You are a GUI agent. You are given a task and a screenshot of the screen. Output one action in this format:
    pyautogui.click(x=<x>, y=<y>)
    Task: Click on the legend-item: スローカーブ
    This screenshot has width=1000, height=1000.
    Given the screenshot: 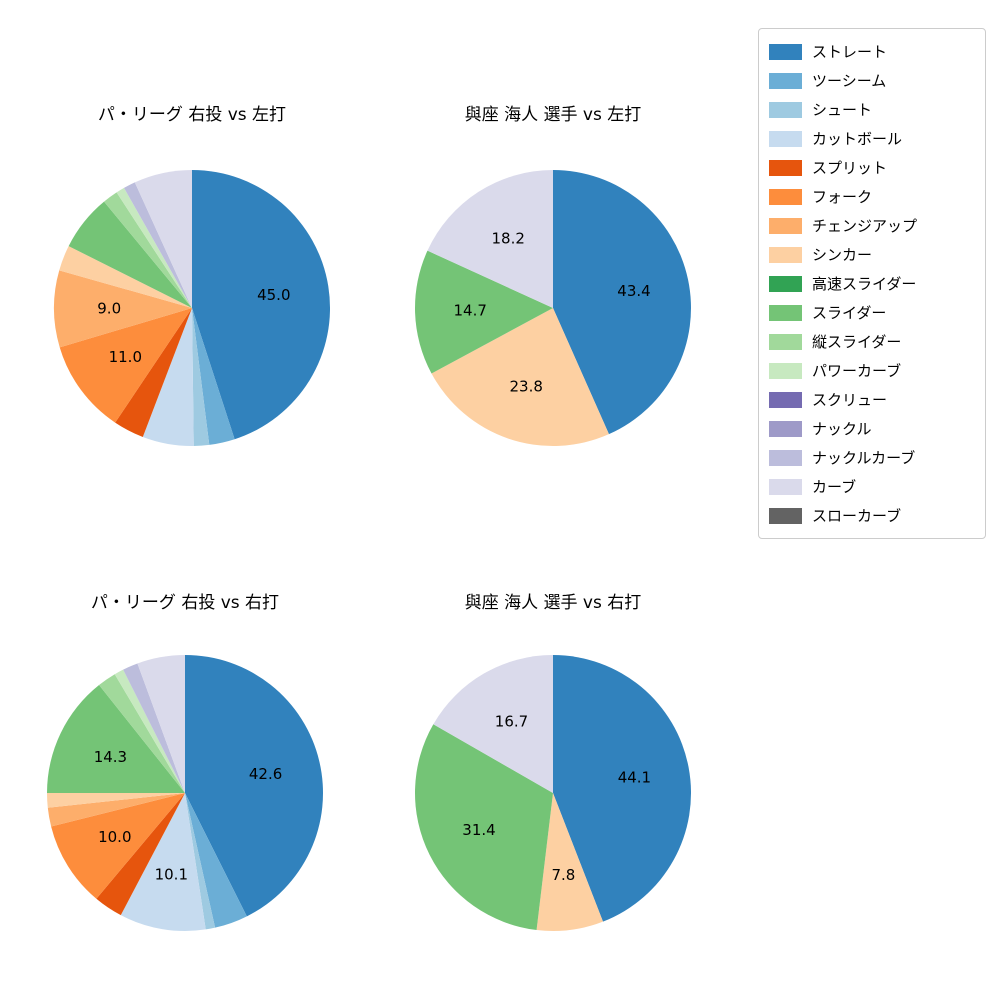 What is the action you would take?
    pyautogui.click(x=872, y=515)
    